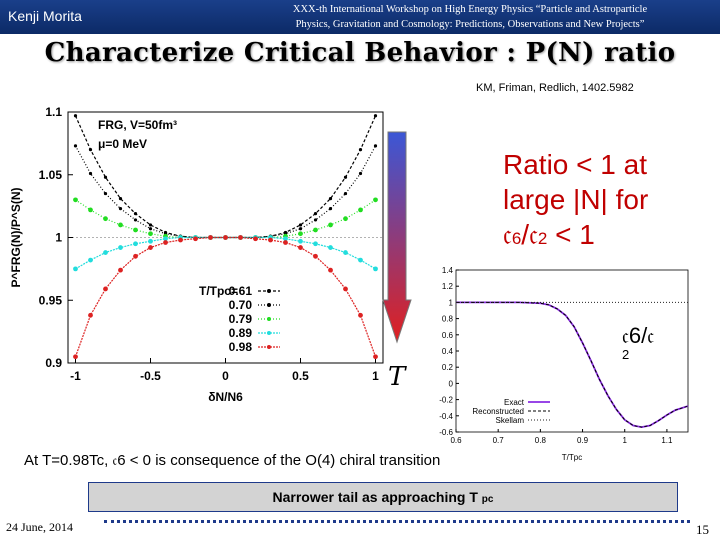  Describe the element at coordinates (397, 521) in the screenshot. I see `footer-divider` at that location.